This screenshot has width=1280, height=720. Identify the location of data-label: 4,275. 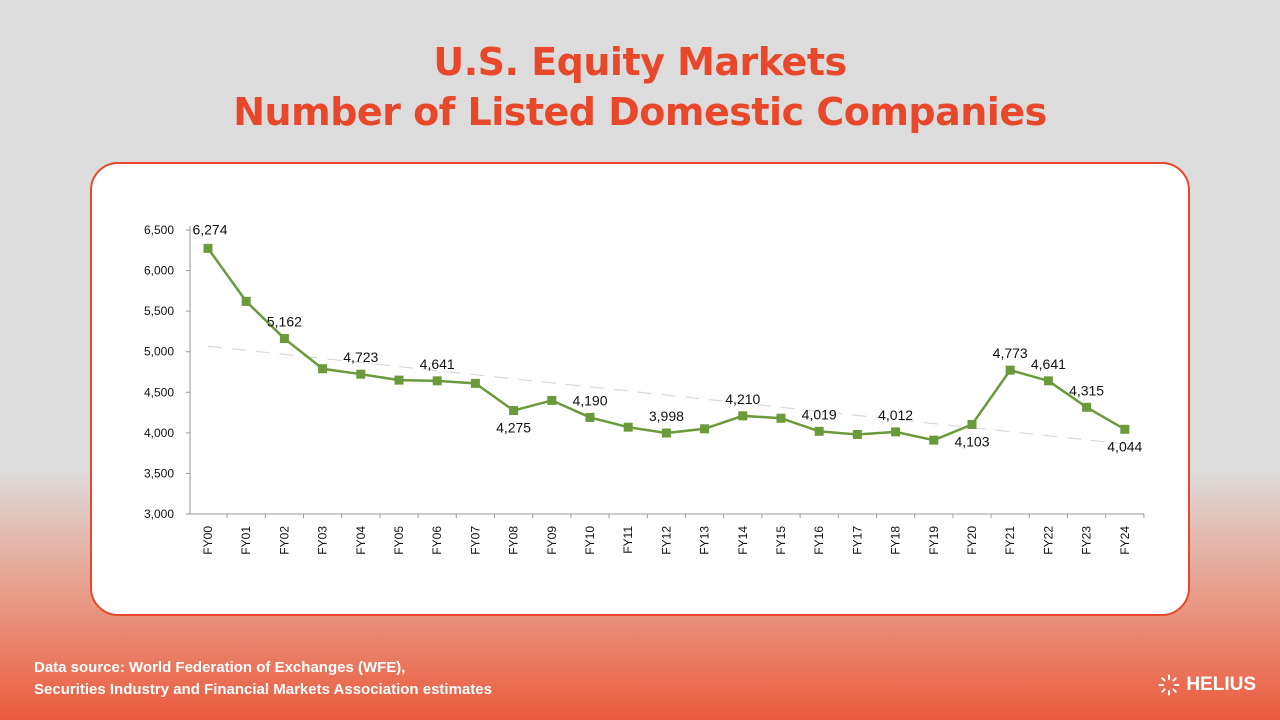
(513, 428).